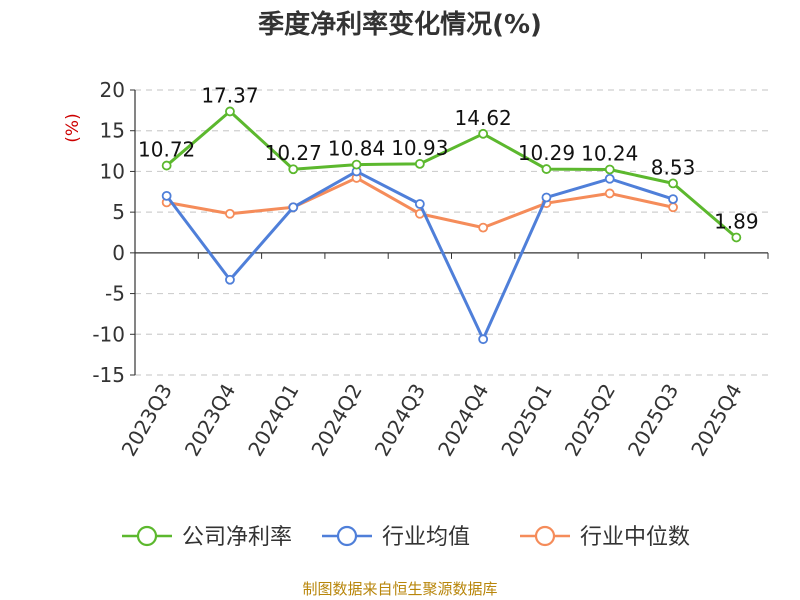 The width and height of the screenshot is (800, 600). Describe the element at coordinates (112, 90) in the screenshot. I see `y-tick-label: 20` at that location.